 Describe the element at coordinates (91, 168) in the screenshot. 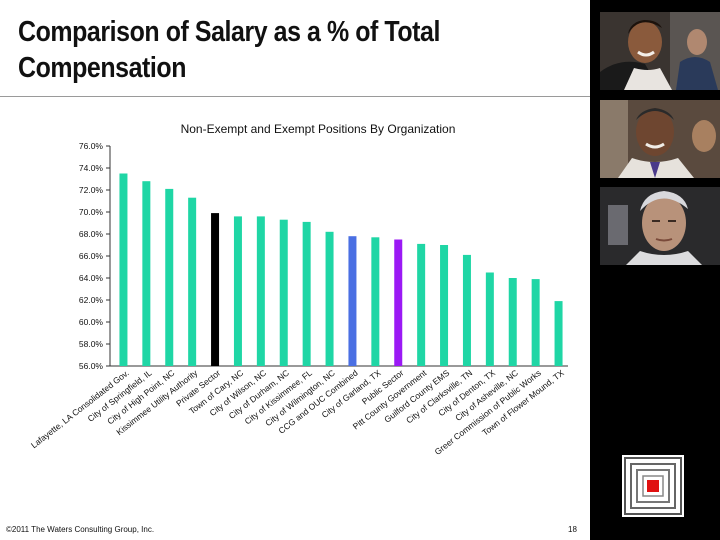

I see `y-tick-label: 74.0%` at that location.